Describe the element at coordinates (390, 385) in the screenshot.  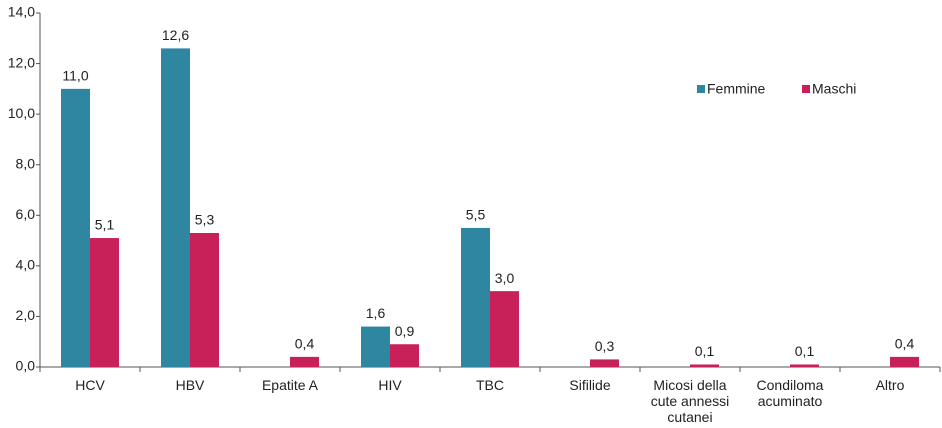
I see `x-tick-label: HIV` at that location.